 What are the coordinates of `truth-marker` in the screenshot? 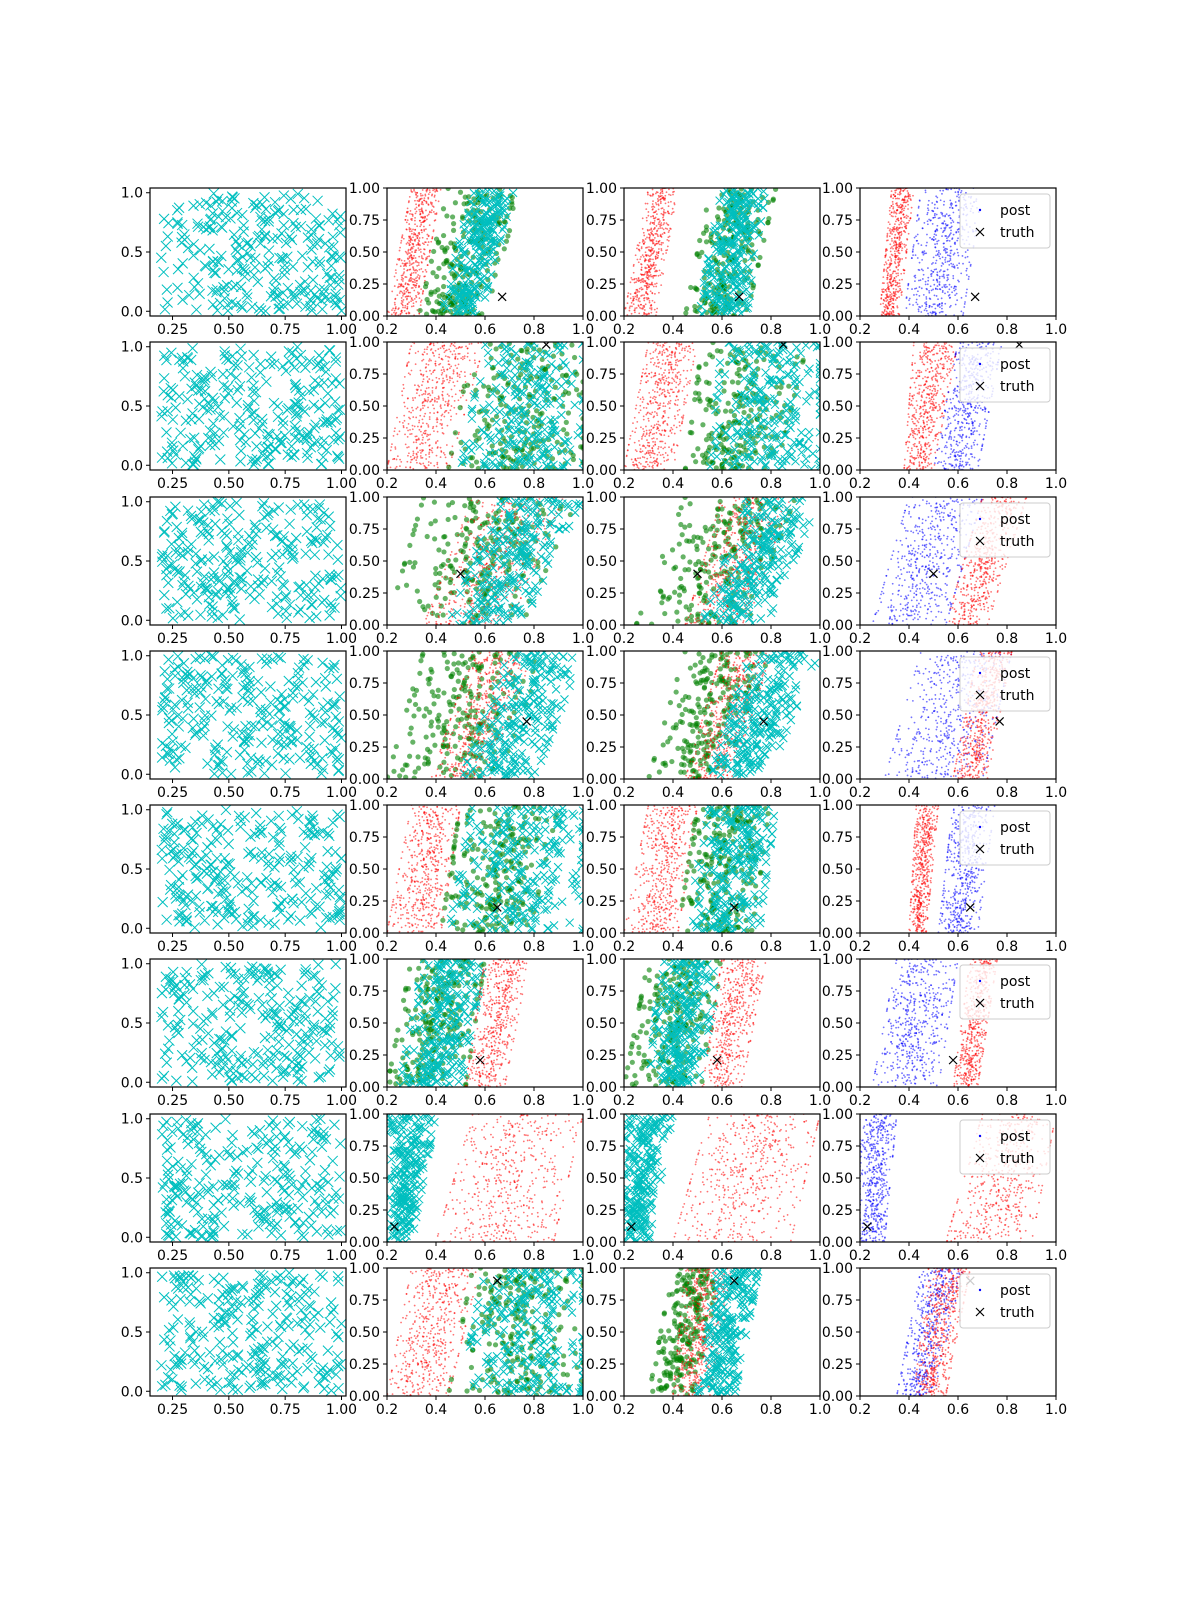 It's located at (739, 297).